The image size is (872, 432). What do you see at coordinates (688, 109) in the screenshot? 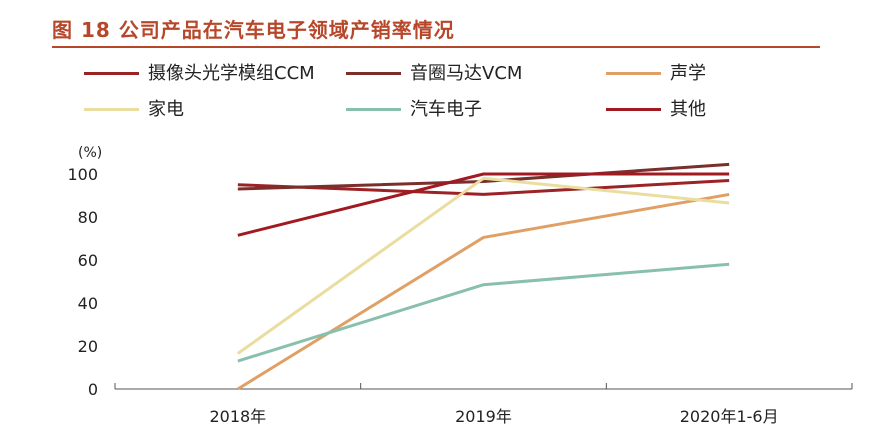
I see `legend-label-other: 其他` at bounding box center [688, 109].